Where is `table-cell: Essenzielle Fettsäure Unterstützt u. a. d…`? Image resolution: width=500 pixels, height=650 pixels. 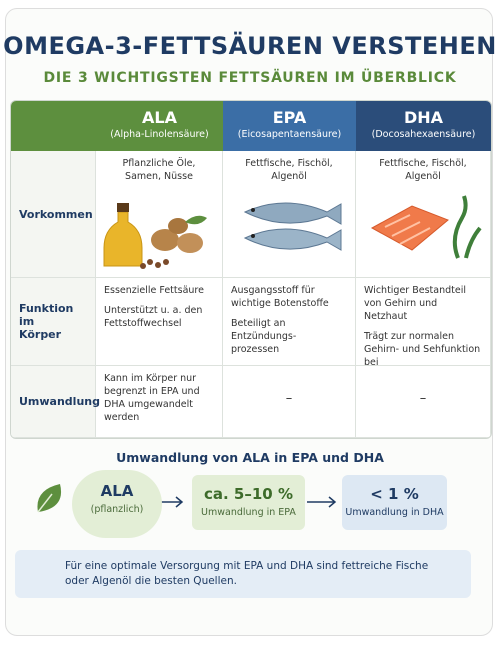
table-cell: Essenzielle Fettsäure Unterstützt u. a. d… is located at coordinates (159, 322).